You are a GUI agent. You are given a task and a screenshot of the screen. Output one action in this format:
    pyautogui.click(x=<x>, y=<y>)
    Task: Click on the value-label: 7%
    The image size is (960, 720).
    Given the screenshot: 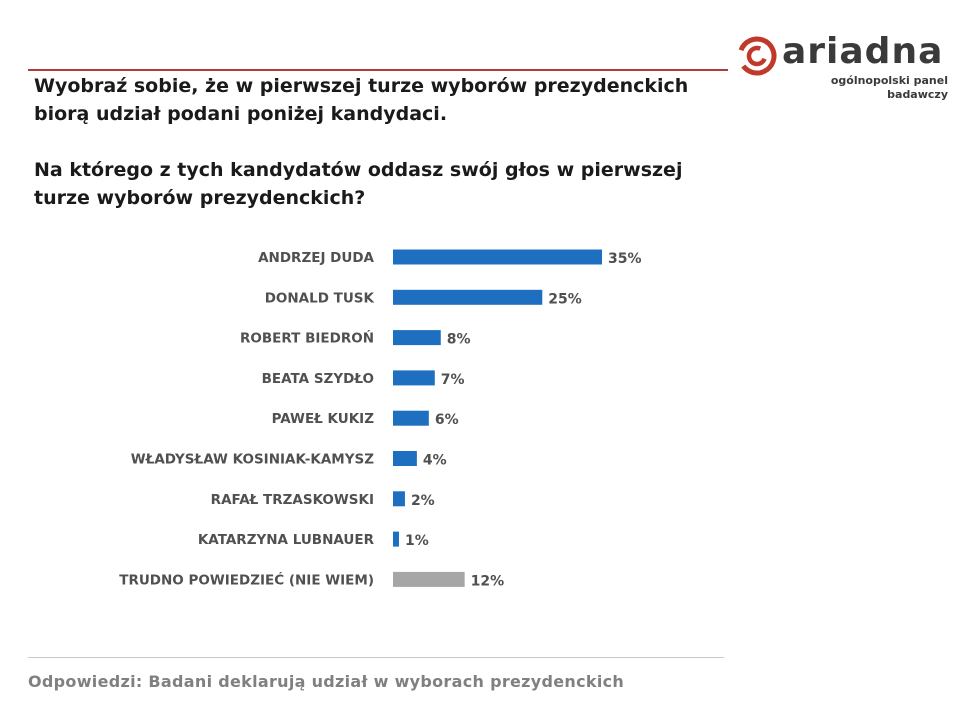 What is the action you would take?
    pyautogui.click(x=453, y=380)
    